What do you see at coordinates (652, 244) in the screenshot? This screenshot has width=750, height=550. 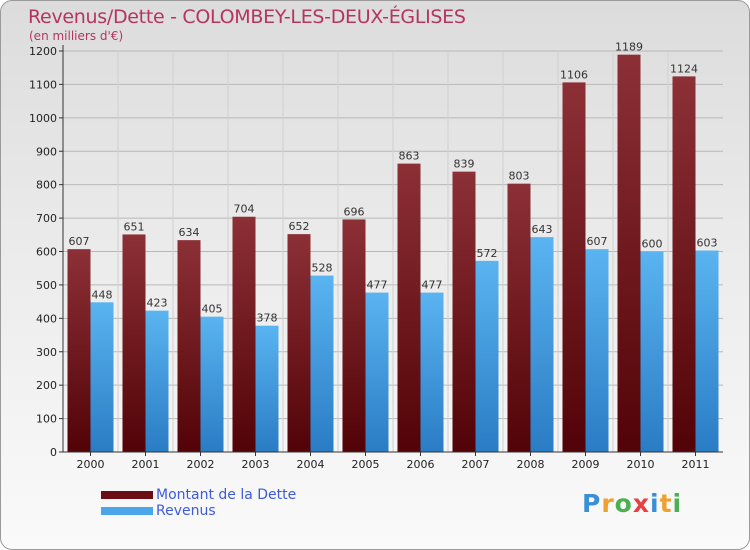 I see `value-label-revenus: 600` at bounding box center [652, 244].